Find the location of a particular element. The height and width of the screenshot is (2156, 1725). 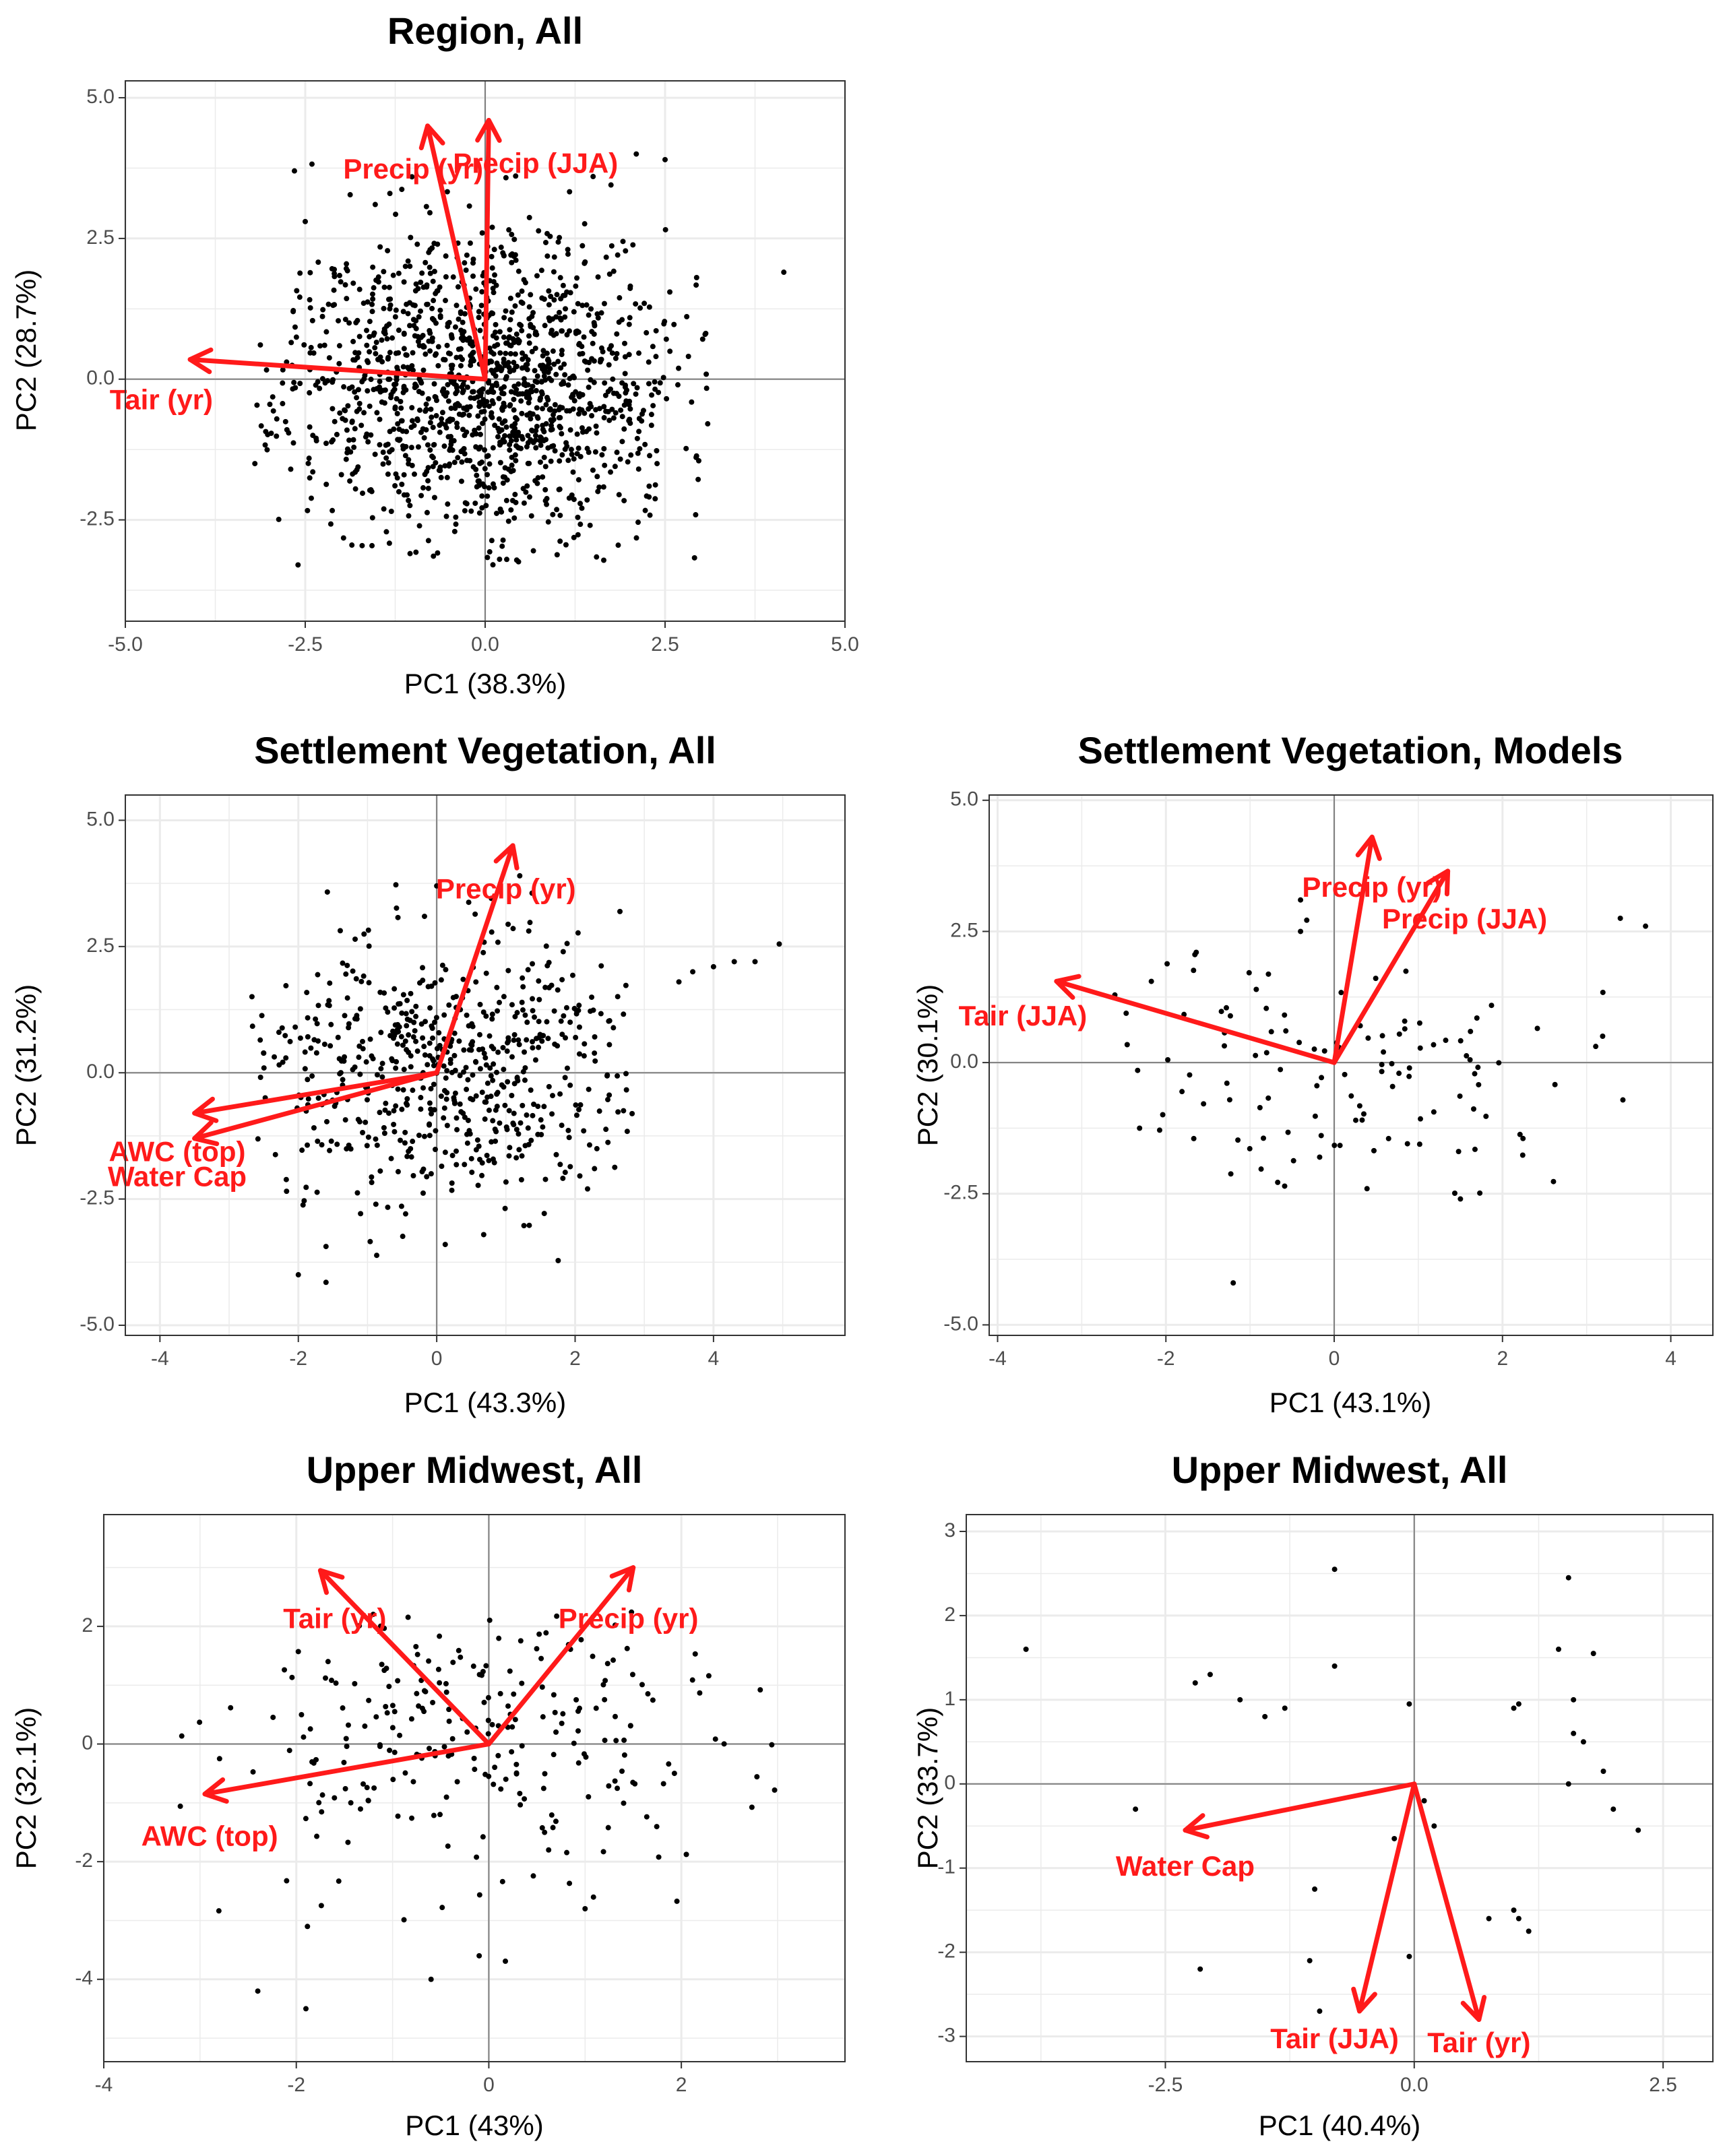

panel-border is located at coordinates (1351, 1065).